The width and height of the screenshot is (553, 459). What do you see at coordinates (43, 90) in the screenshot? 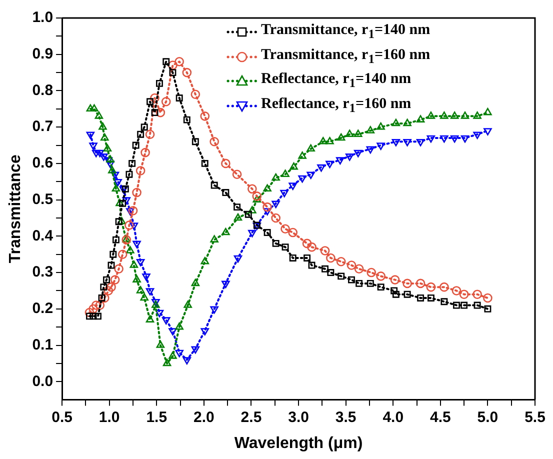
I see `y-tick-label: 0.8` at bounding box center [43, 90].